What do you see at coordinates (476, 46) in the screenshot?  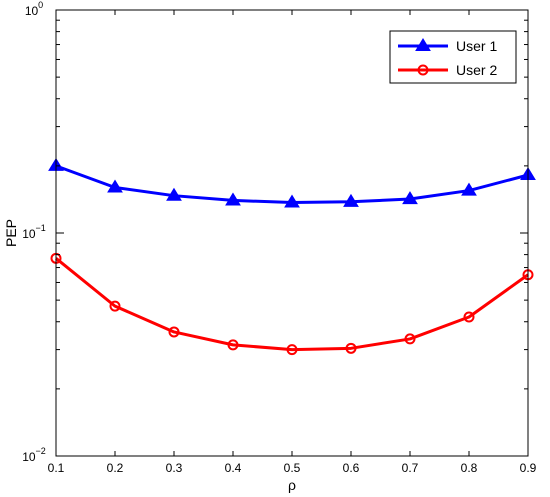 I see `legend-label-1: User 1` at bounding box center [476, 46].